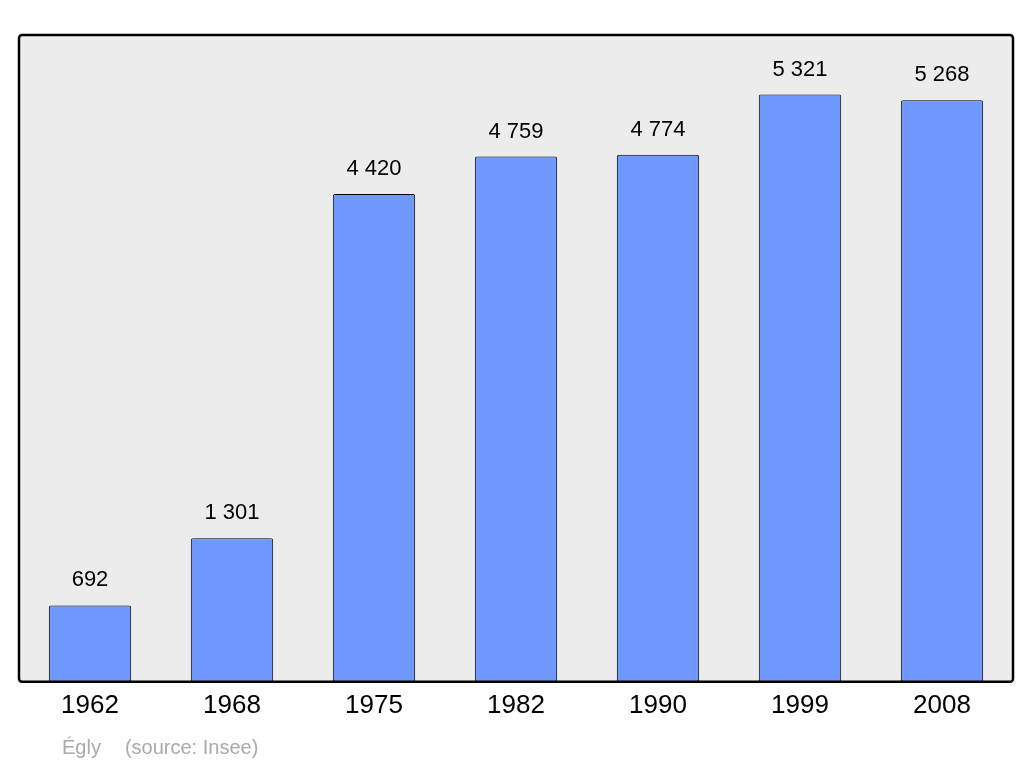  Describe the element at coordinates (90, 703) in the screenshot. I see `x-tick-label: 1962` at that location.